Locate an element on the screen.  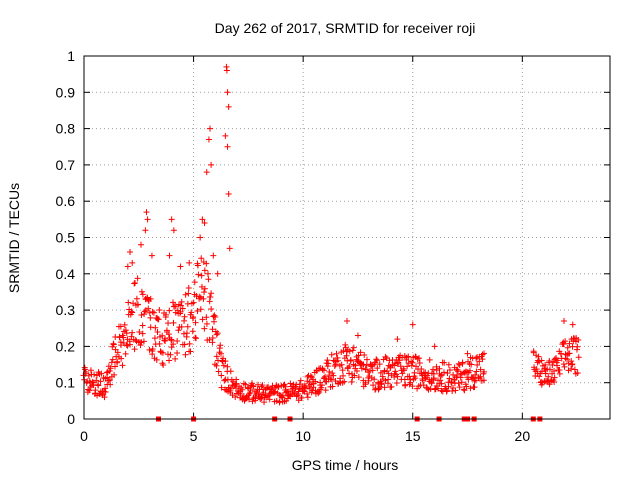
y-tick-label: 0.6 is located at coordinates (66, 201).